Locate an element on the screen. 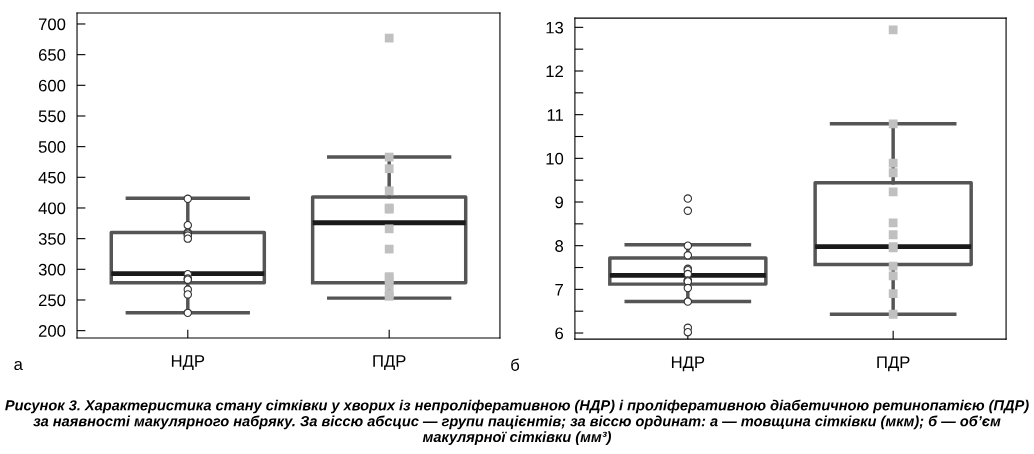  y-tick-label: 450 is located at coordinates (52, 177).